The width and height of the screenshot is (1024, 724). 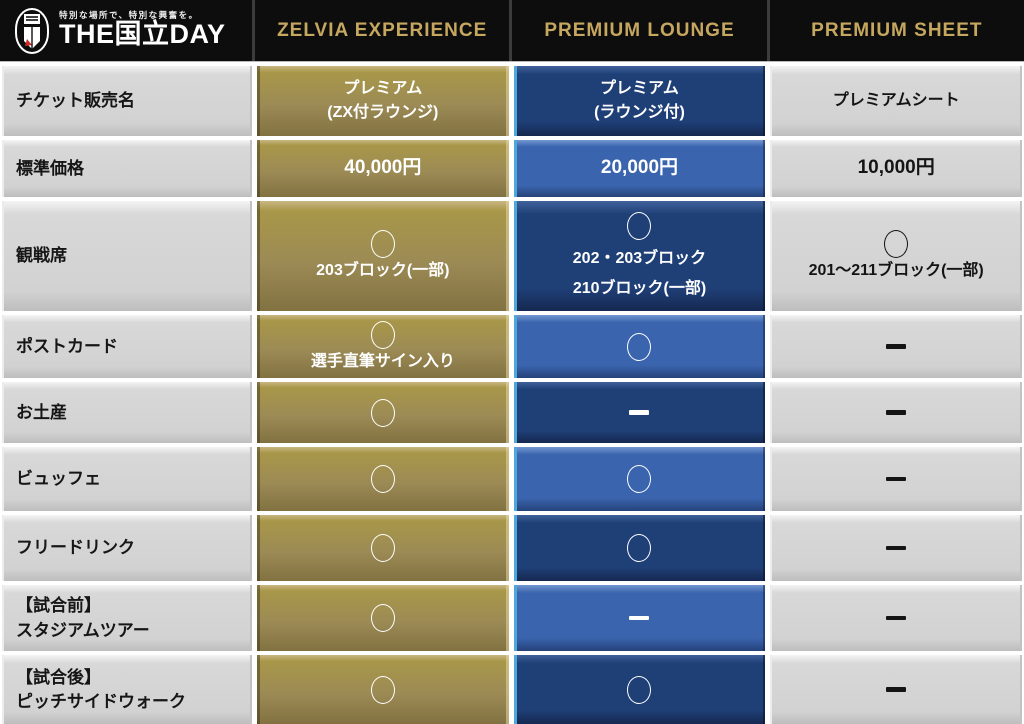 I want to click on row-label: ポストカード, so click(x=127, y=346).